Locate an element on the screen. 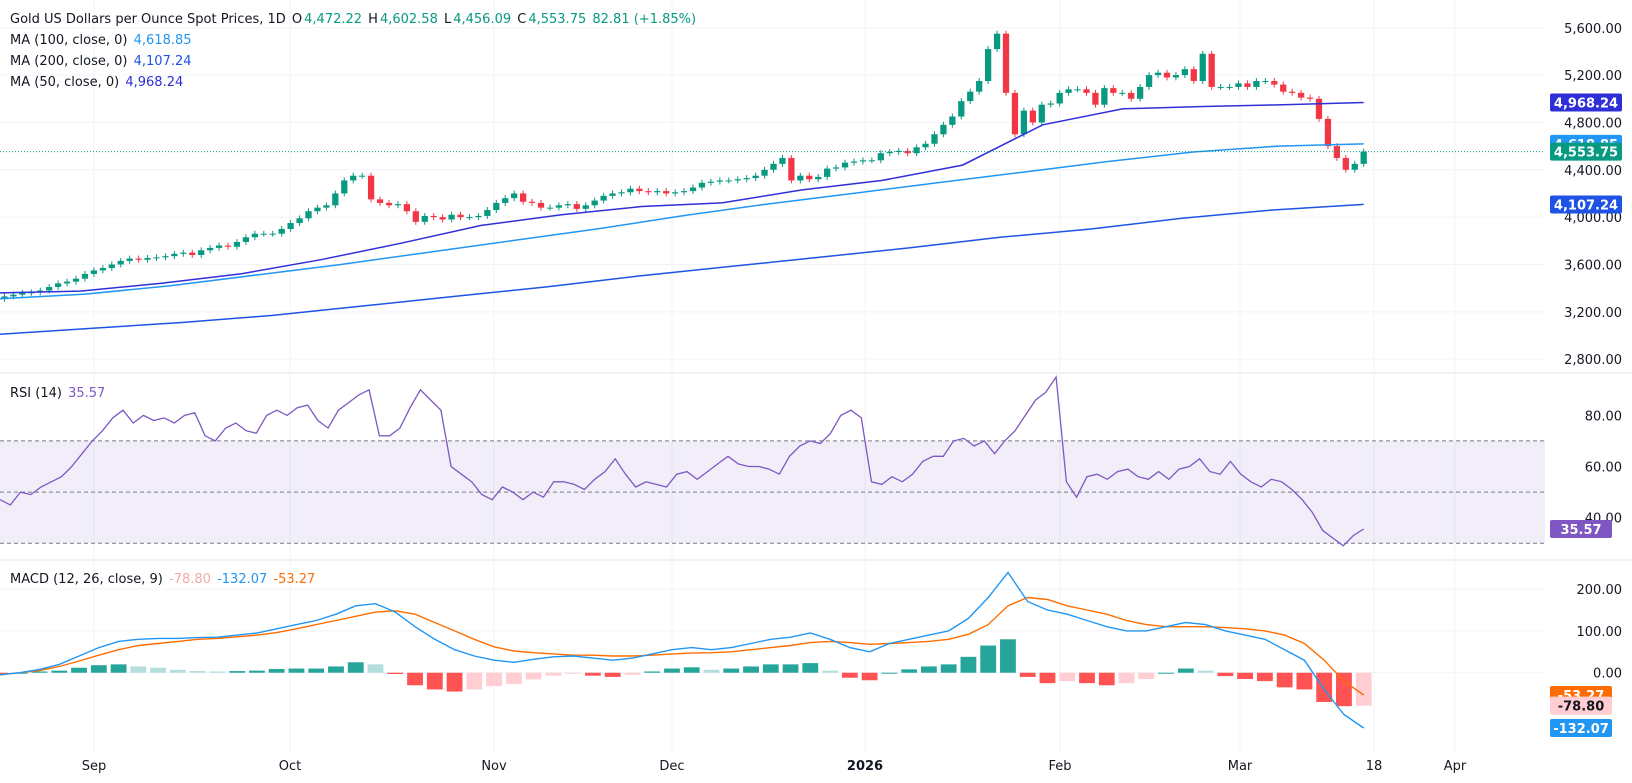 Image resolution: width=1632 pixels, height=783 pixels. rsi-legend: RSI (14) 35.57 is located at coordinates (58, 394).